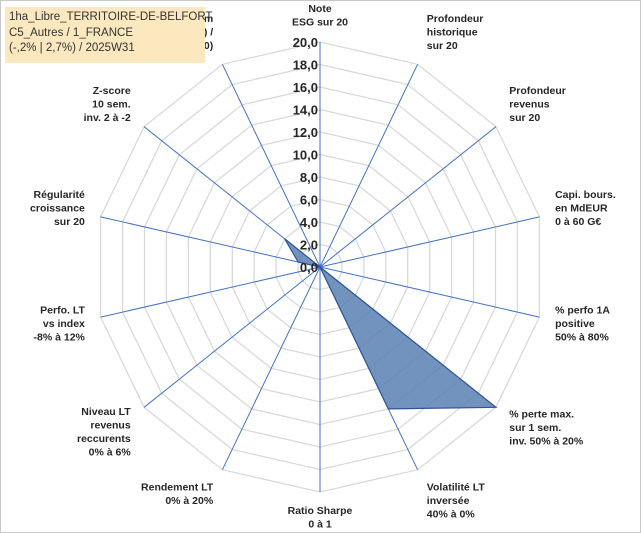  I want to click on axis-label-line: Rendement LT, so click(177, 488).